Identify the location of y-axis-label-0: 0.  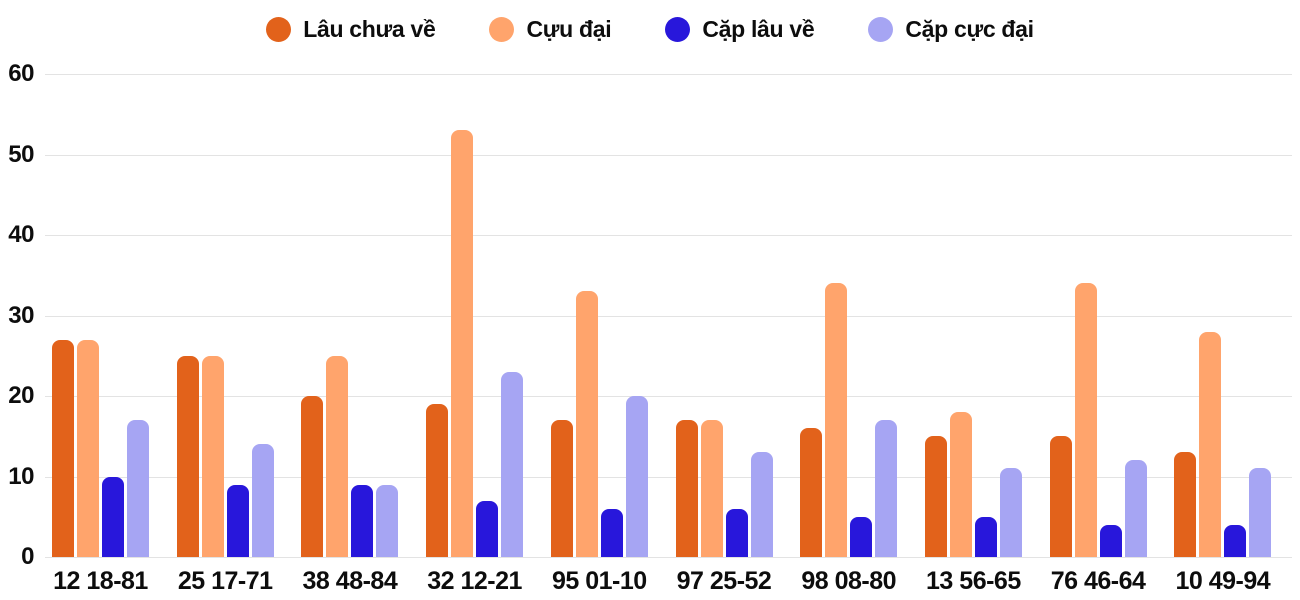
(27, 556).